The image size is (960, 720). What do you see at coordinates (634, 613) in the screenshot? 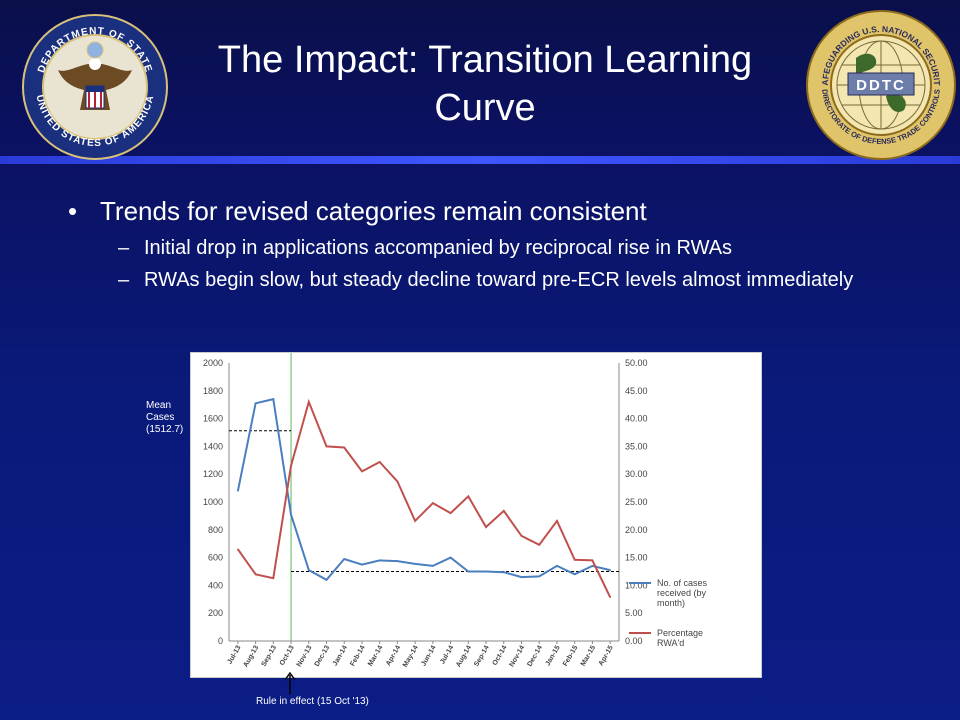
I see `y-right-tick-label: 5.00` at bounding box center [634, 613].